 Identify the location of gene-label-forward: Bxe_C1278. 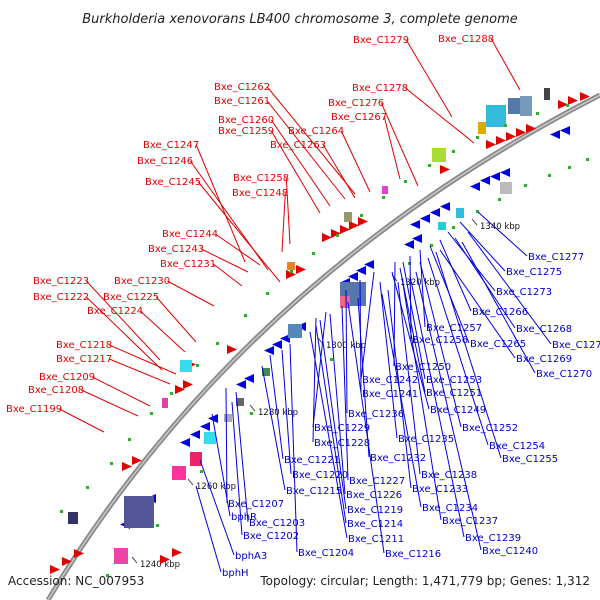
(380, 88).